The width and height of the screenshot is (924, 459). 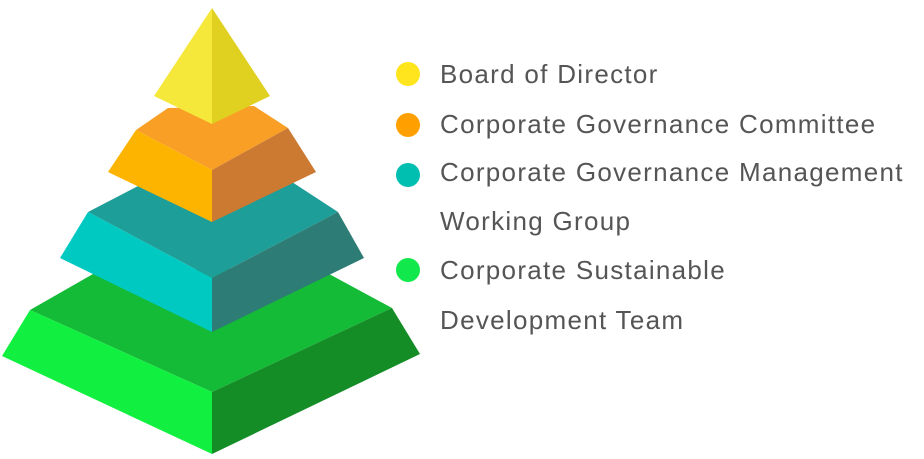 I want to click on legend-label-sustainable-team-line2: Development Team, so click(x=562, y=320).